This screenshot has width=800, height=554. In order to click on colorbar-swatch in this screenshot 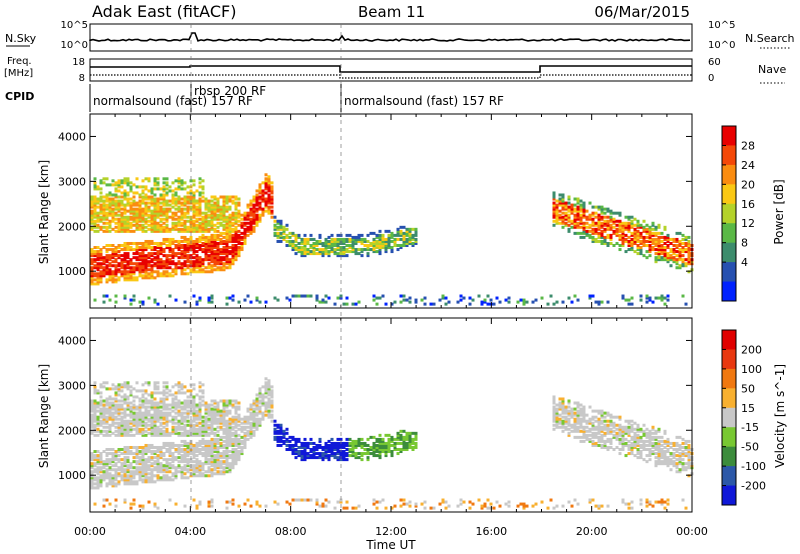, I will do `click(729, 194)`.